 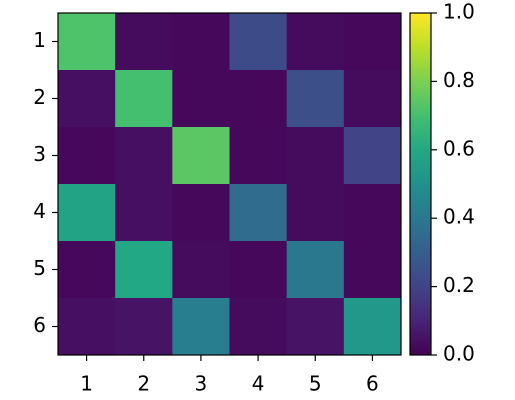 I want to click on y-tick-label: 5, so click(x=39, y=268).